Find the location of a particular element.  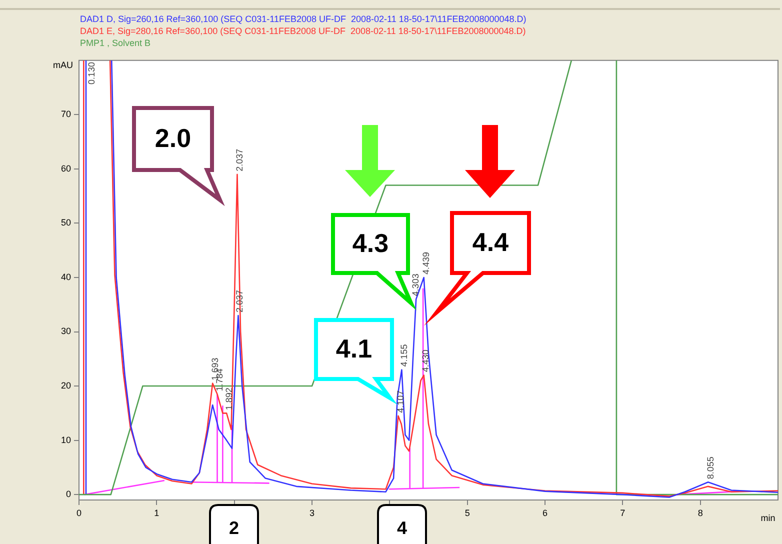

x-tick-label: 7 is located at coordinates (623, 513).